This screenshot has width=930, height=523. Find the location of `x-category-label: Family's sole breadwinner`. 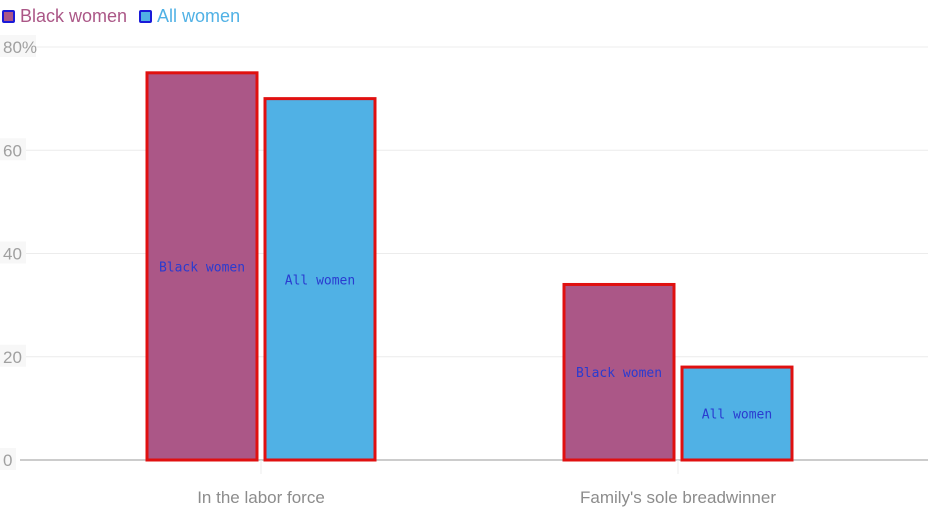

x-category-label: Family's sole breadwinner is located at coordinates (678, 497).